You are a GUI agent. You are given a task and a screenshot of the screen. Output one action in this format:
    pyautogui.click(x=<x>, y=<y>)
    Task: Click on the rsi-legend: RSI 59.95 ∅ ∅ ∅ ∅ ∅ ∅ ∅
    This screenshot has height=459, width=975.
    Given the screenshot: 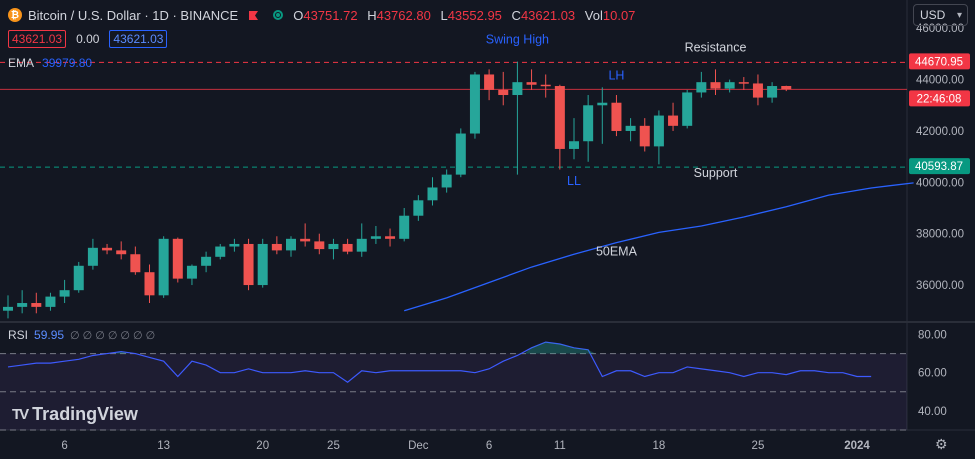 What is the action you would take?
    pyautogui.click(x=83, y=335)
    